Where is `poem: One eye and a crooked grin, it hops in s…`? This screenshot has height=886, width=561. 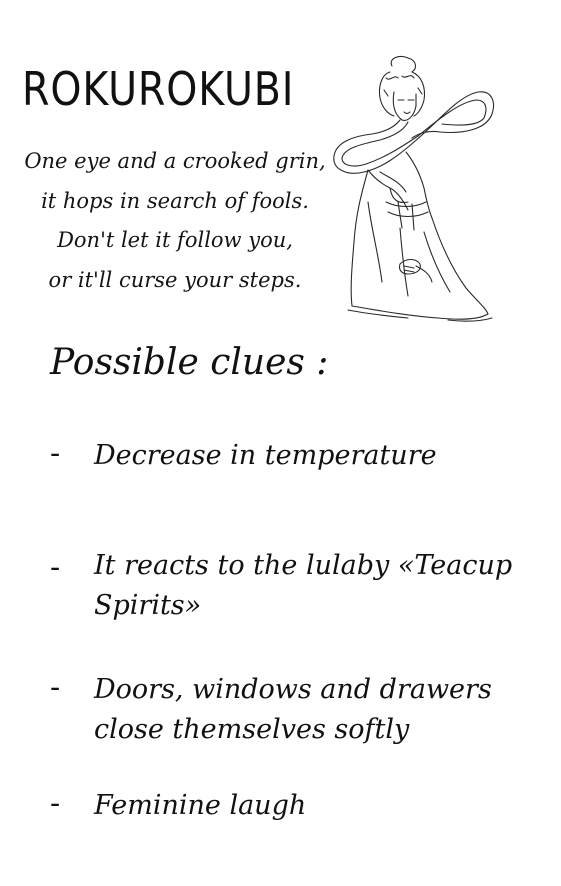
poem: One eye and a crooked grin, it hops in s… is located at coordinates (175, 221).